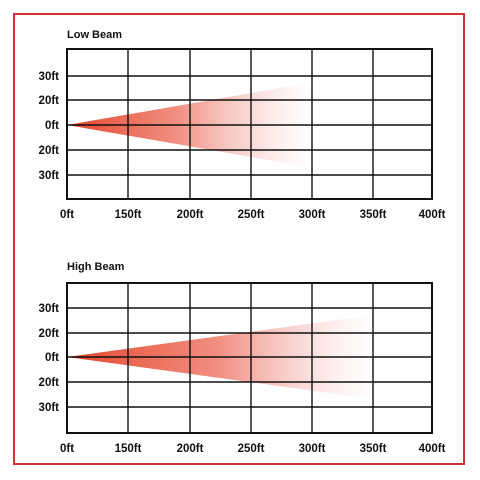 The height and width of the screenshot is (480, 480). I want to click on high-y-tick-1: 20ft, so click(49, 334).